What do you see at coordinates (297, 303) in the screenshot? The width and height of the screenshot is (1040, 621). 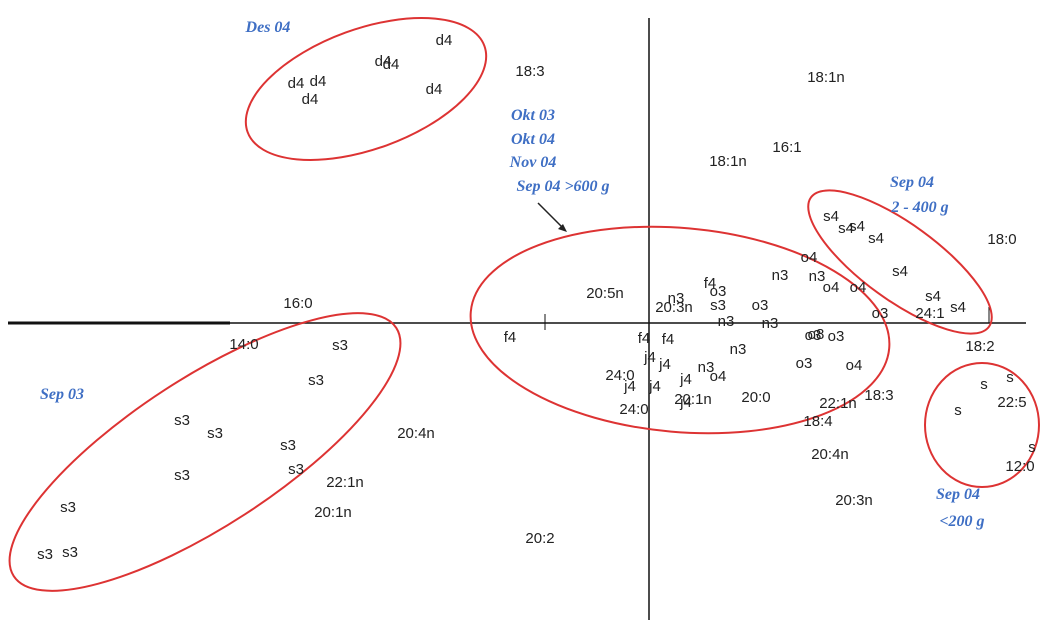 I see `point-label: 16:0` at bounding box center [297, 303].